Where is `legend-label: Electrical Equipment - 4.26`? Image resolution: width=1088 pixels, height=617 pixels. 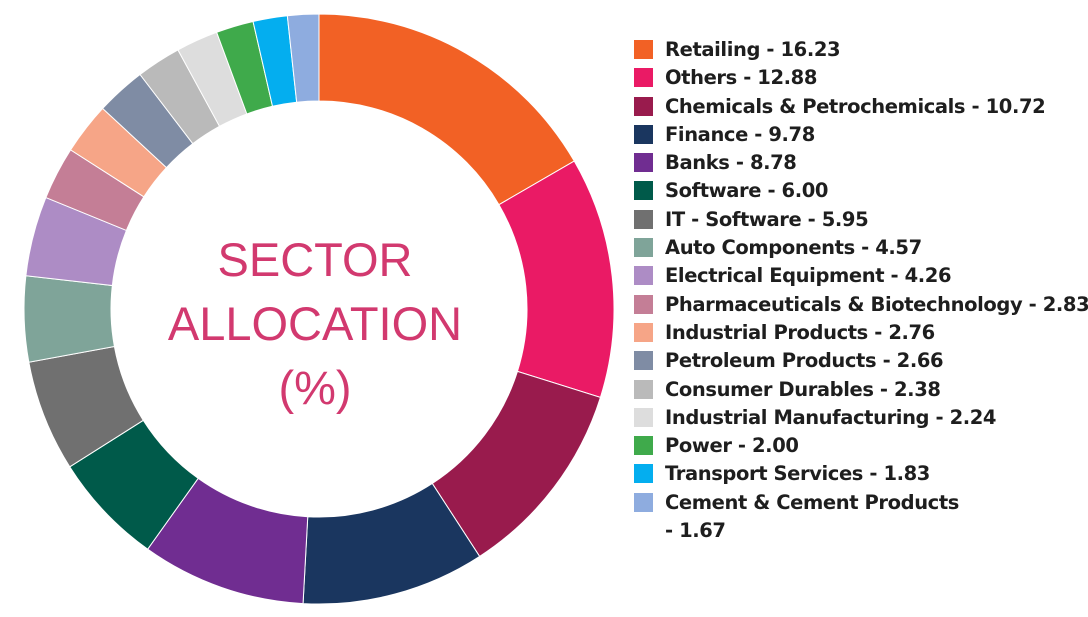 legend-label: Electrical Equipment - 4.26 is located at coordinates (808, 276).